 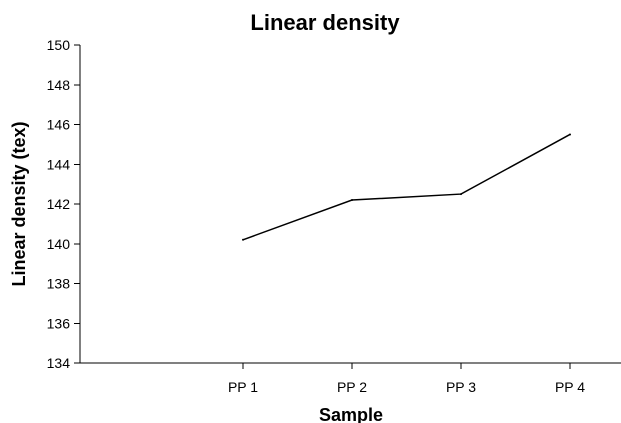 I want to click on series-line, so click(x=406, y=187).